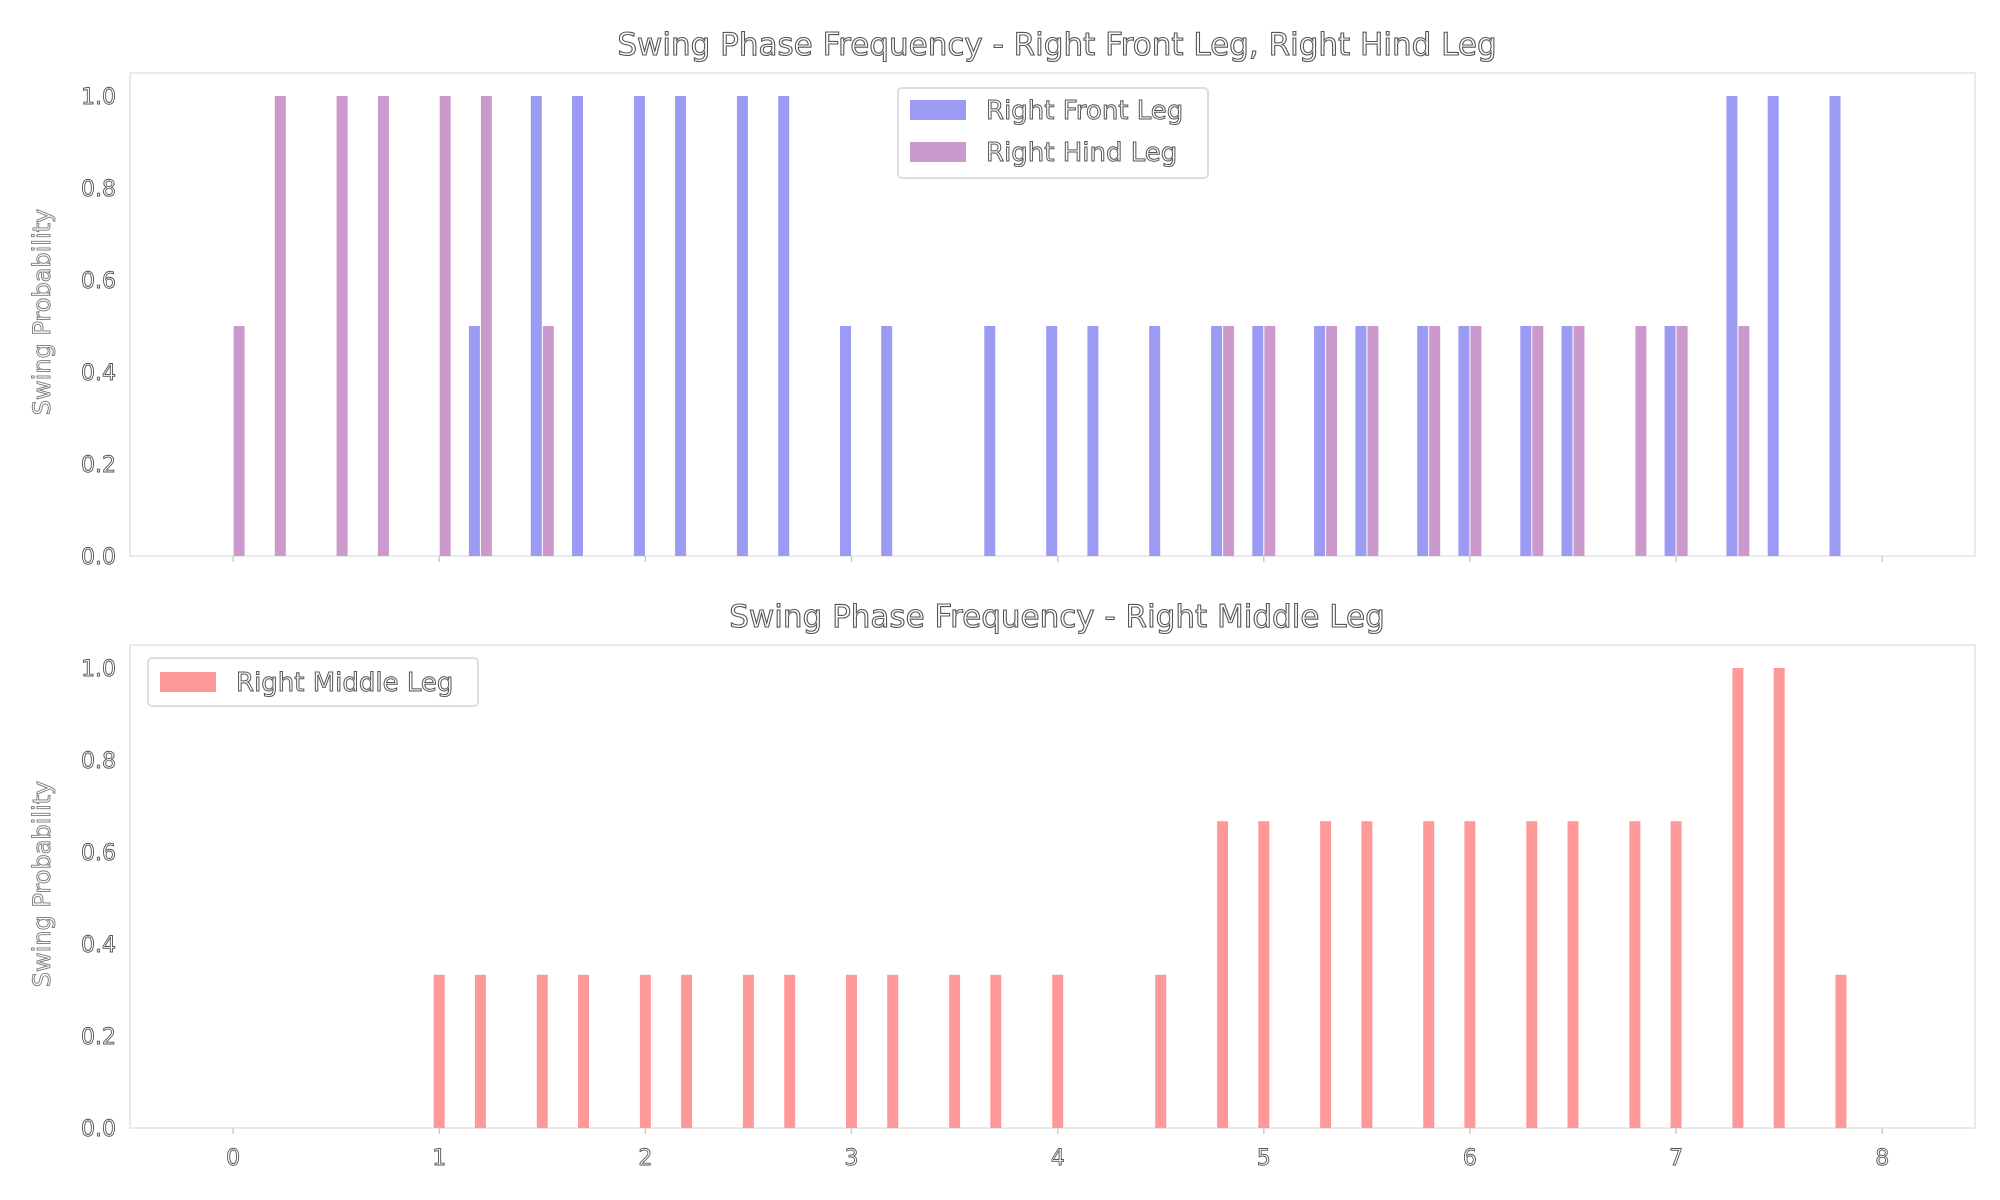 This screenshot has height=1200, width=2000. Describe the element at coordinates (645, 1158) in the screenshot. I see `x-tick-label: 2` at that location.